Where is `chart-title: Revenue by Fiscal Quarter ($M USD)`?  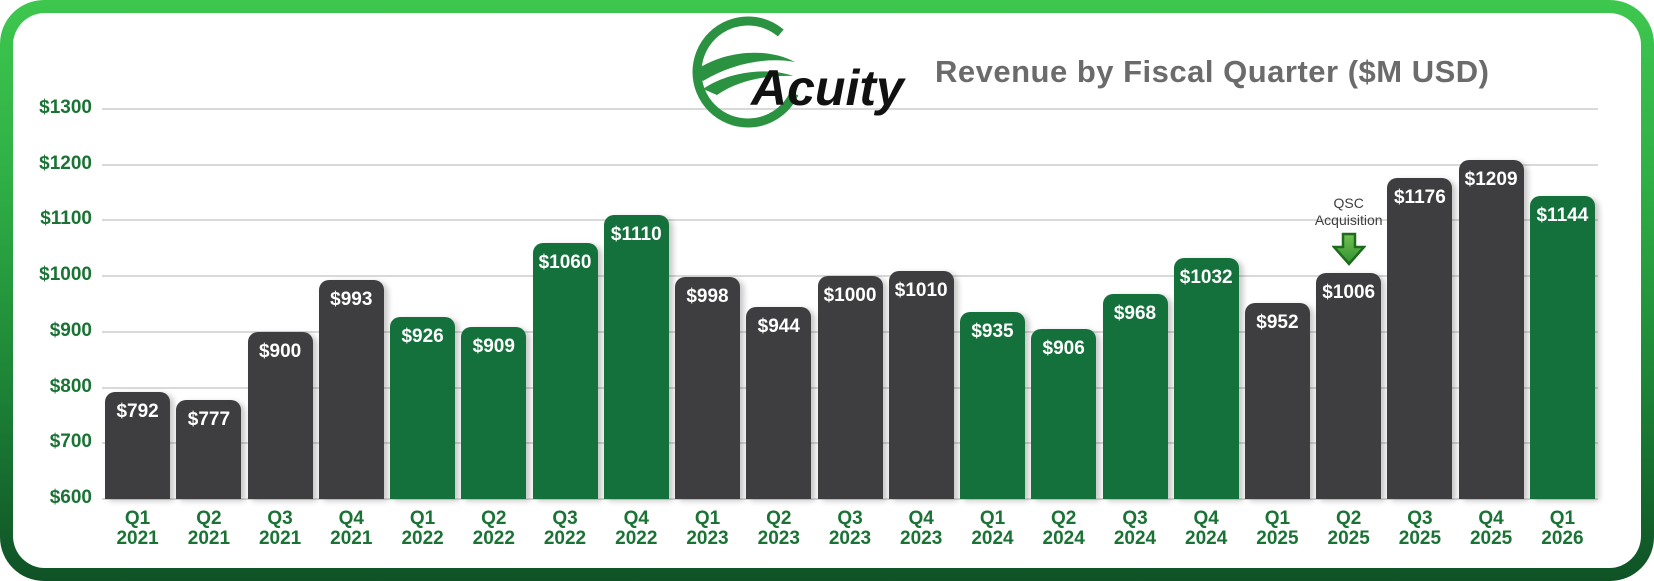 chart-title: Revenue by Fiscal Quarter ($M USD) is located at coordinates (1212, 71).